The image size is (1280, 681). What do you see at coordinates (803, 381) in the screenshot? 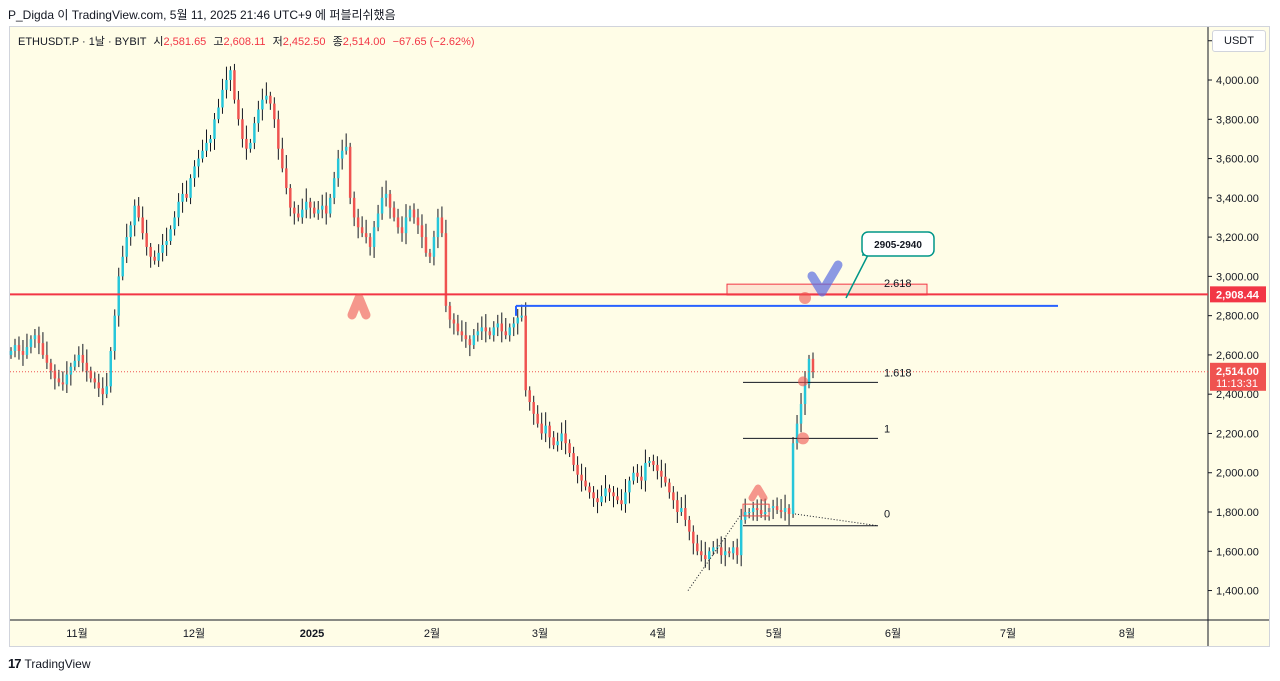
I see `marker-circle-icon` at bounding box center [803, 381].